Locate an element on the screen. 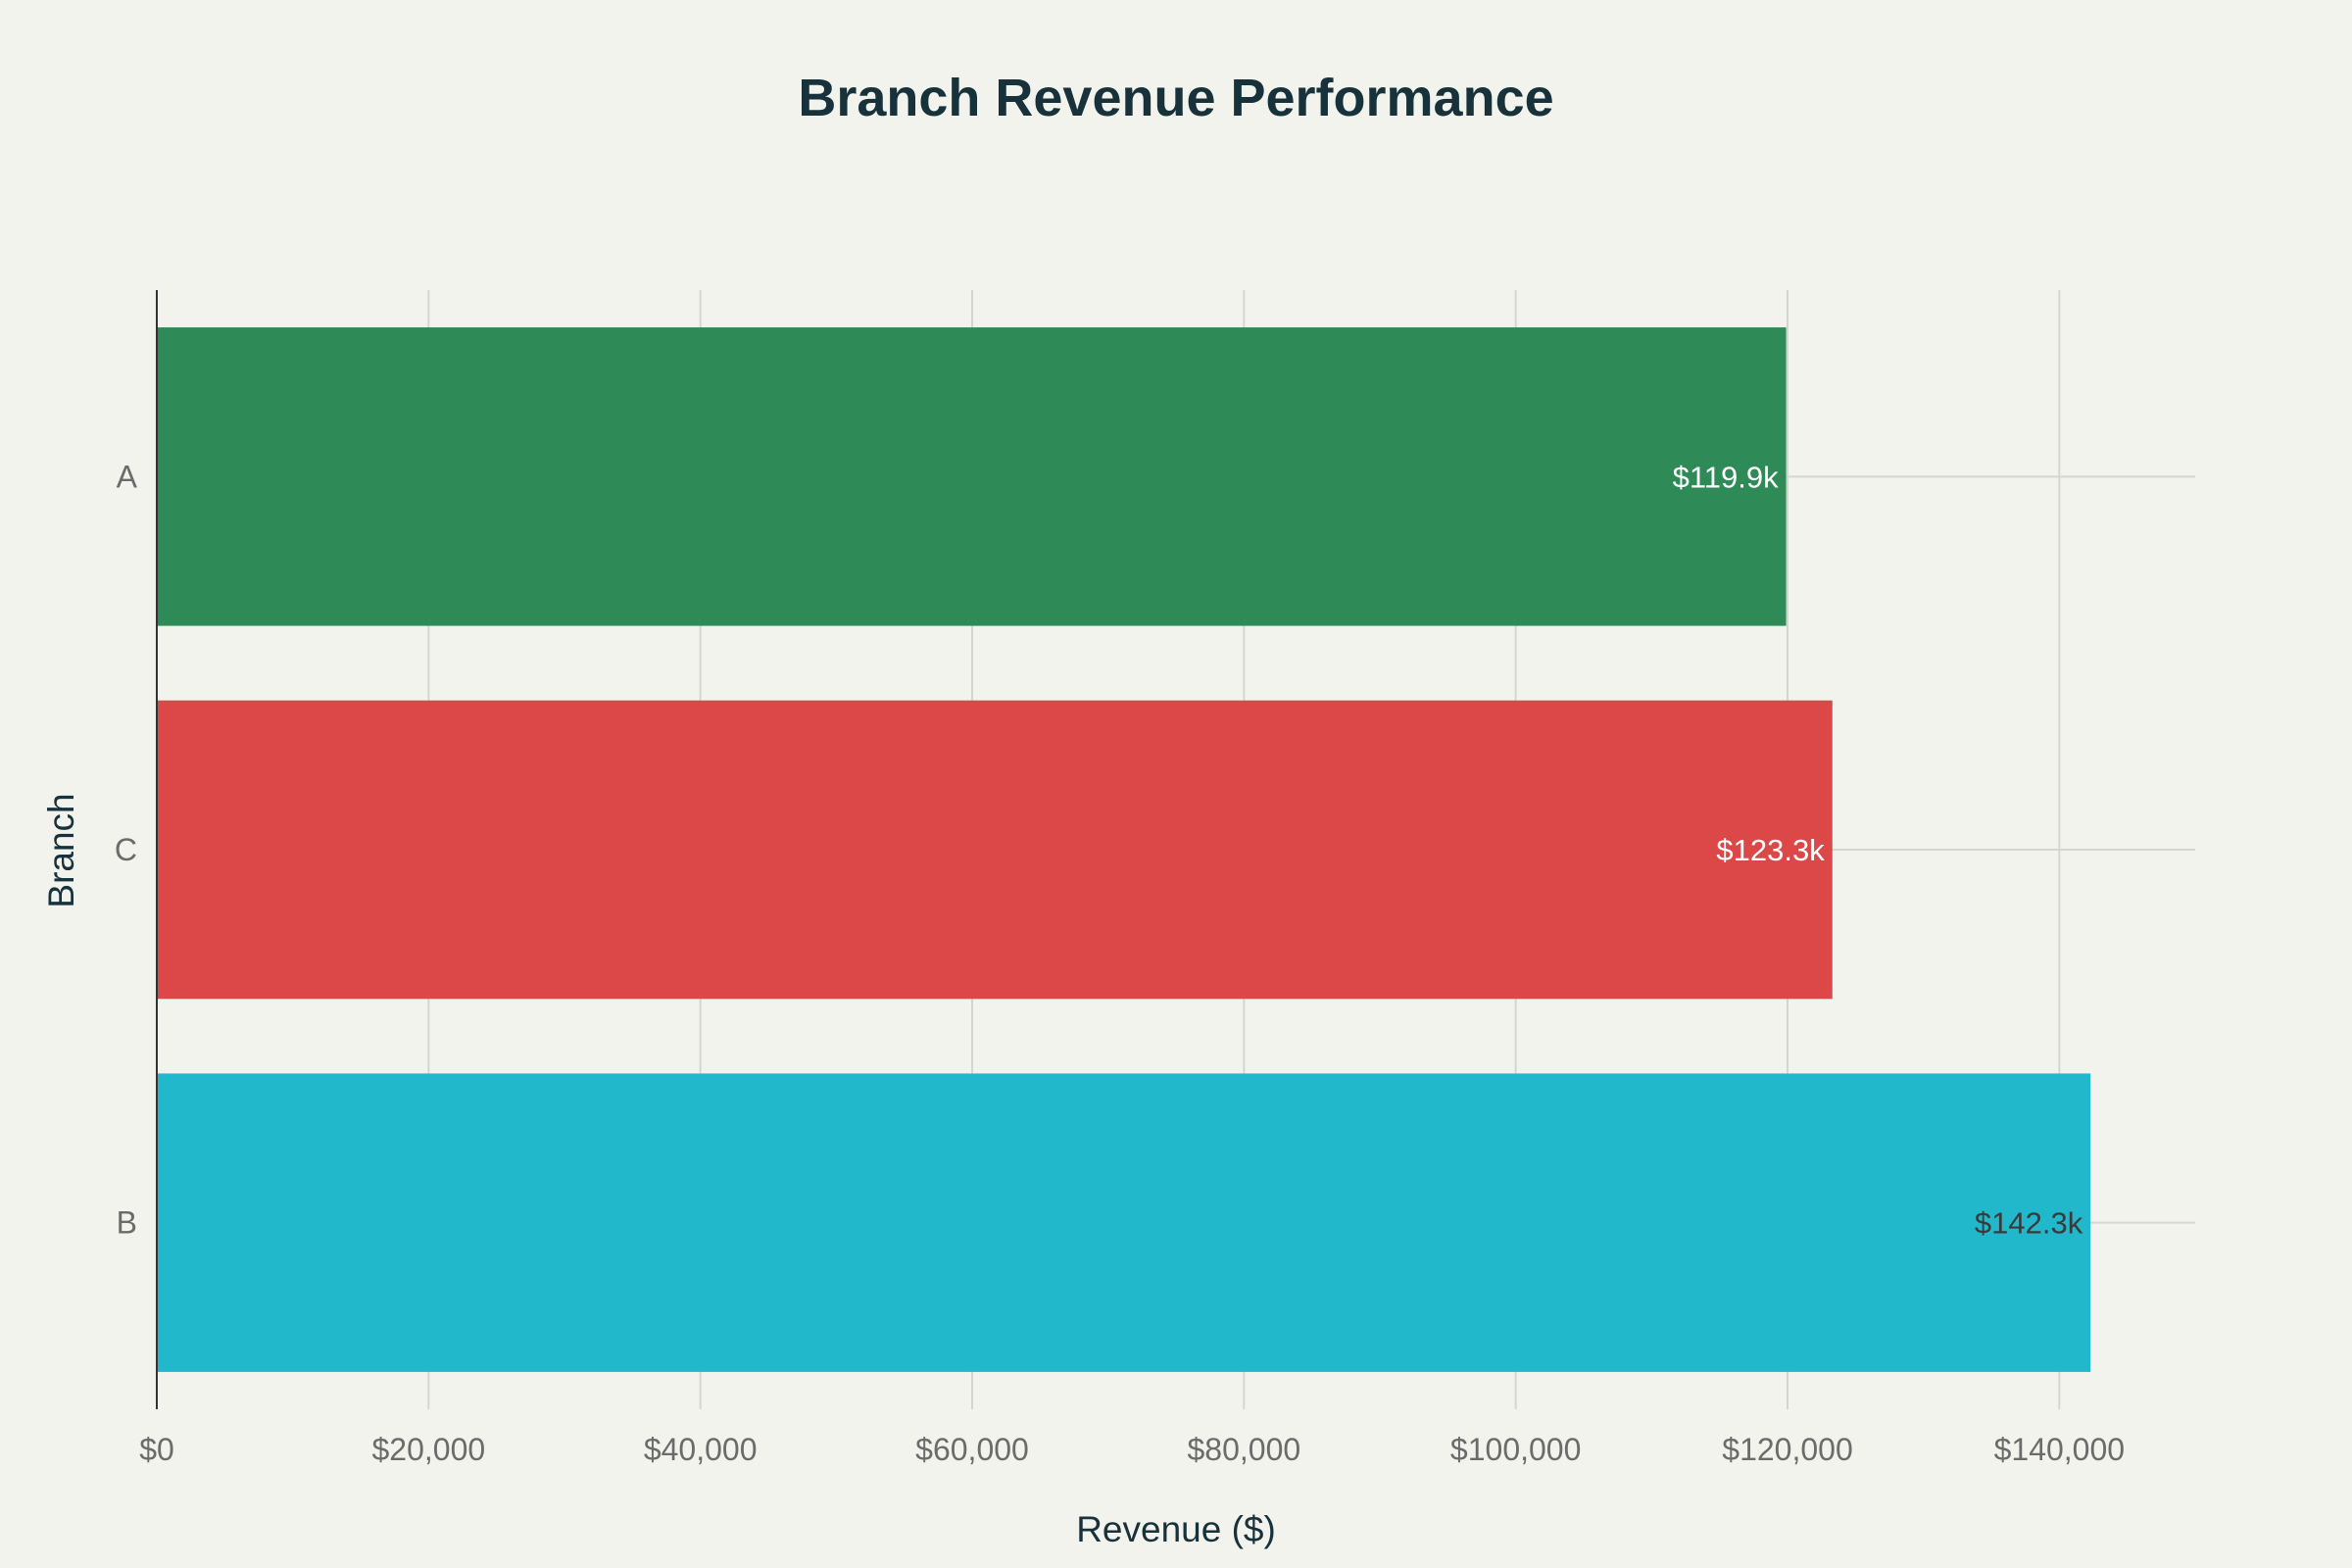  chart-title: Branch Revenue Performance is located at coordinates (1175, 98).